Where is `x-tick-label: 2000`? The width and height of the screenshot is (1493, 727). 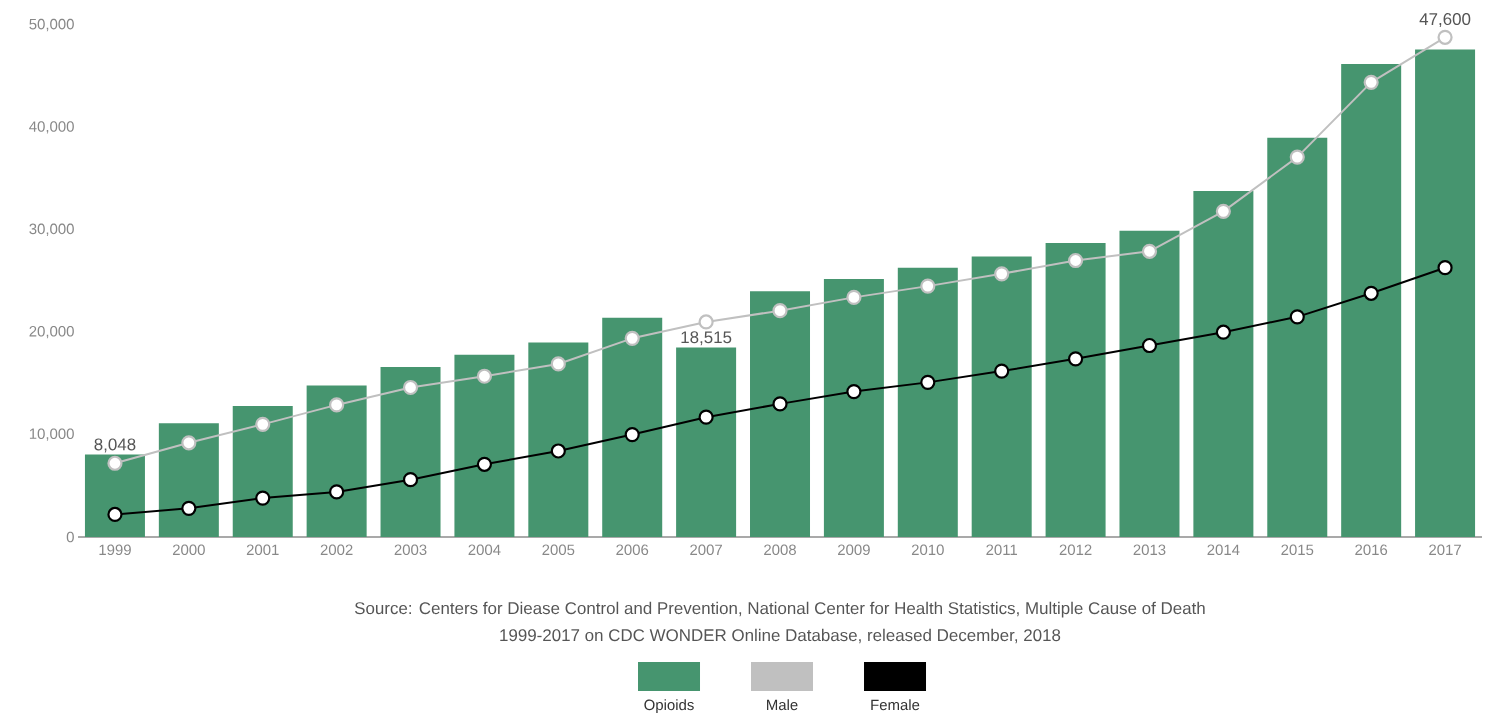 x-tick-label: 2000 is located at coordinates (188, 550).